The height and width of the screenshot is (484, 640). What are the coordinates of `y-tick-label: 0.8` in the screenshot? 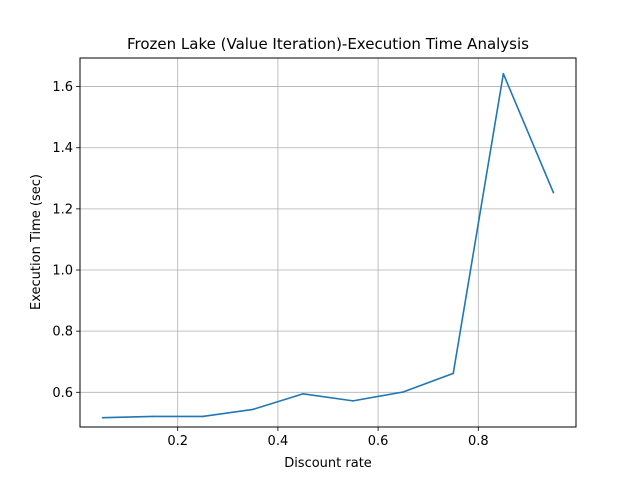 It's located at (62, 332).